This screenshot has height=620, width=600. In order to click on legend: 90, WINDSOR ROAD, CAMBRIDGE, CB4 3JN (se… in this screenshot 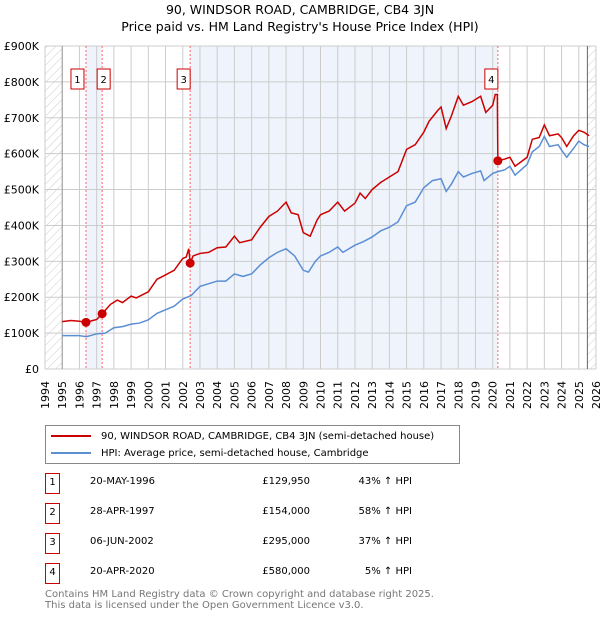, I will do `click(252, 444)`.